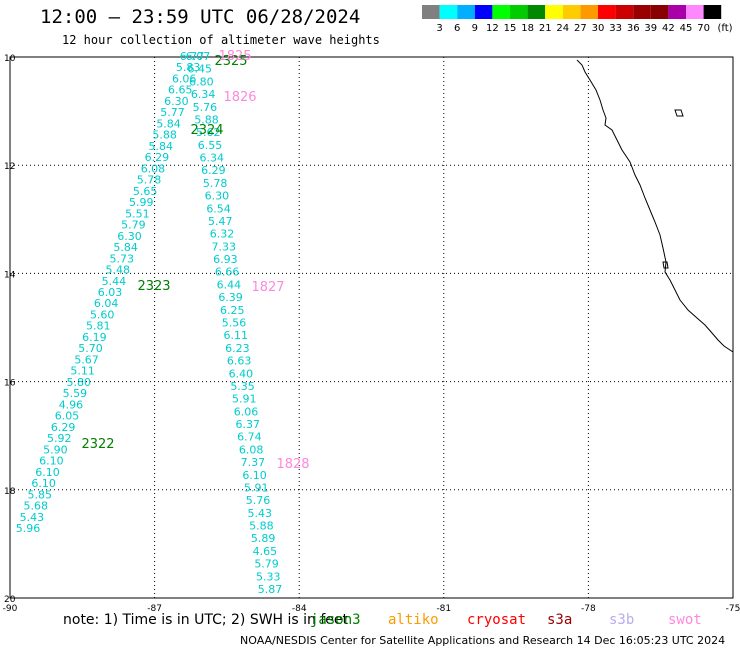 The height and width of the screenshot is (650, 740). I want to click on mission-swot: swot, so click(685, 620).